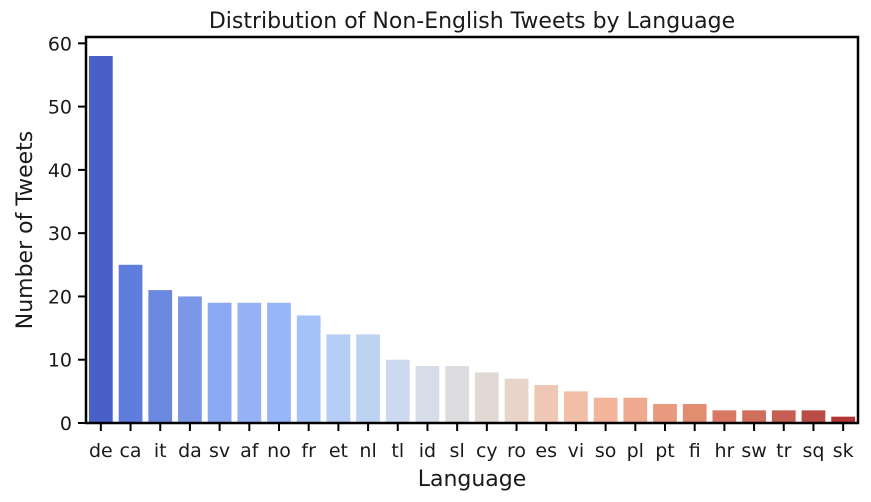  I want to click on x-tick-label-af: af, so click(250, 451).